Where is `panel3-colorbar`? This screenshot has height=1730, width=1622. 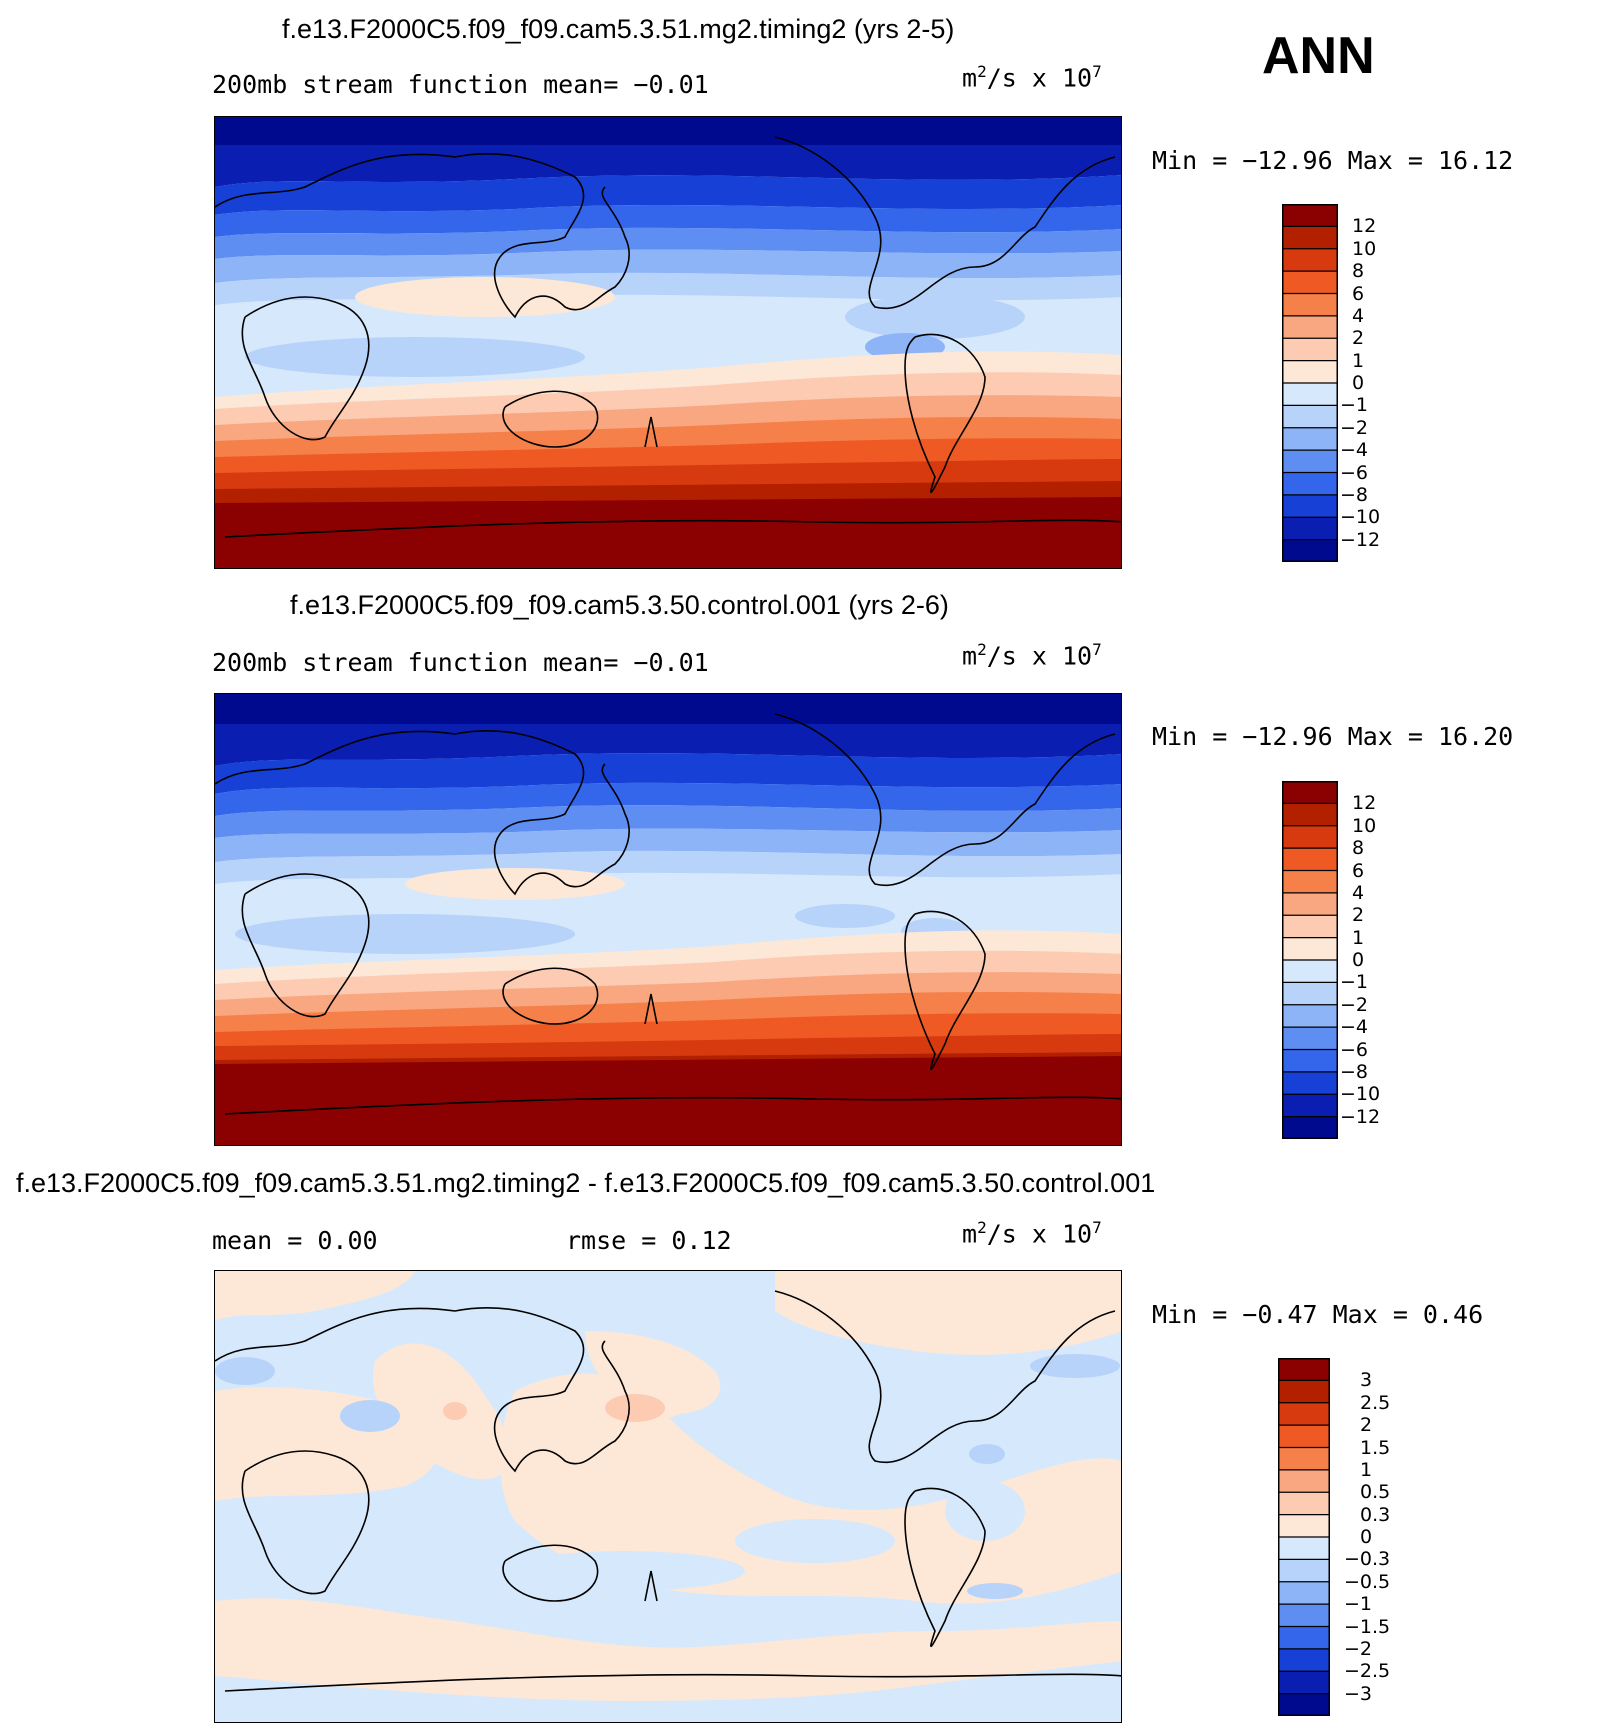 panel3-colorbar is located at coordinates (1304, 1537).